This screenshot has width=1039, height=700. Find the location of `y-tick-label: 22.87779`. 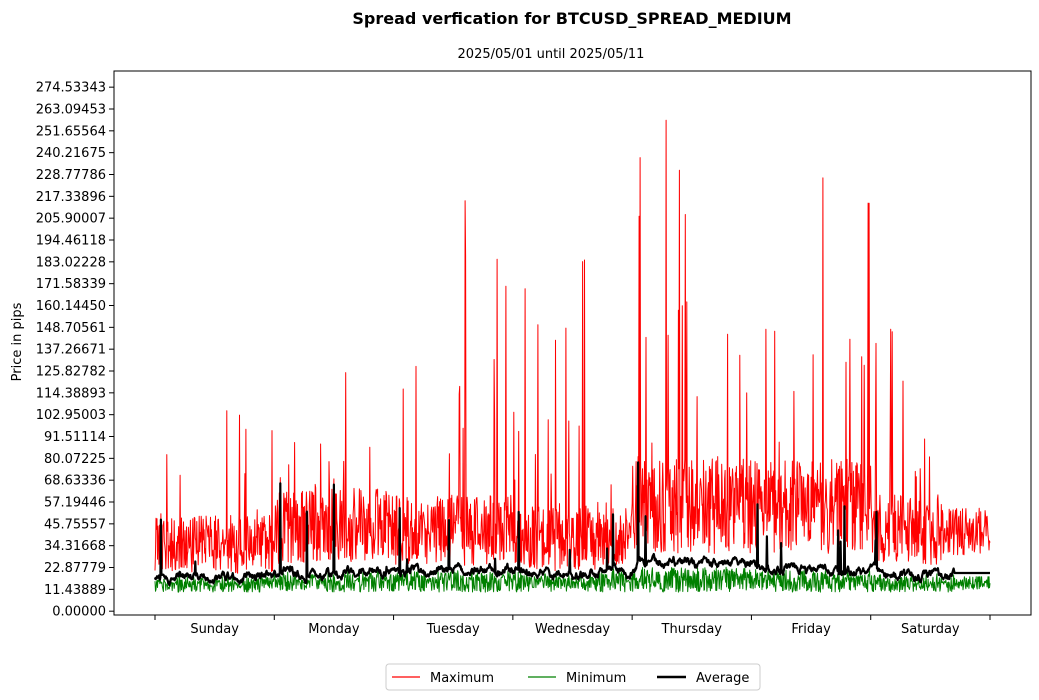

y-tick-label: 22.87779 is located at coordinates (75, 568).